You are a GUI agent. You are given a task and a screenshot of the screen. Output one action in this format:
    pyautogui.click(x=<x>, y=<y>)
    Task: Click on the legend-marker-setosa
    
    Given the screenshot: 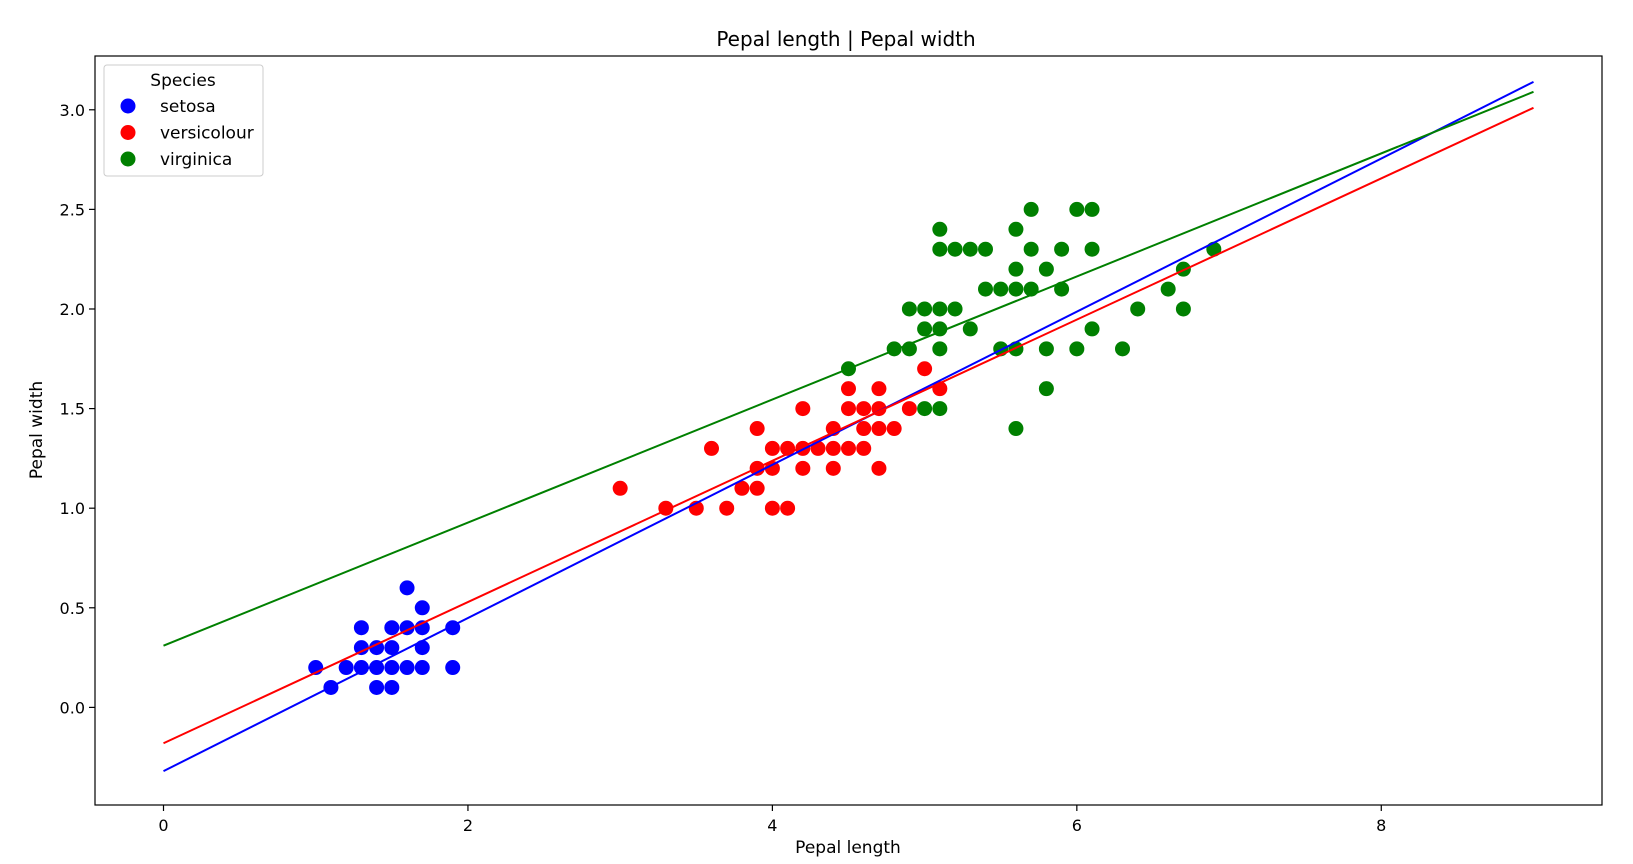 What is the action you would take?
    pyautogui.click(x=128, y=106)
    